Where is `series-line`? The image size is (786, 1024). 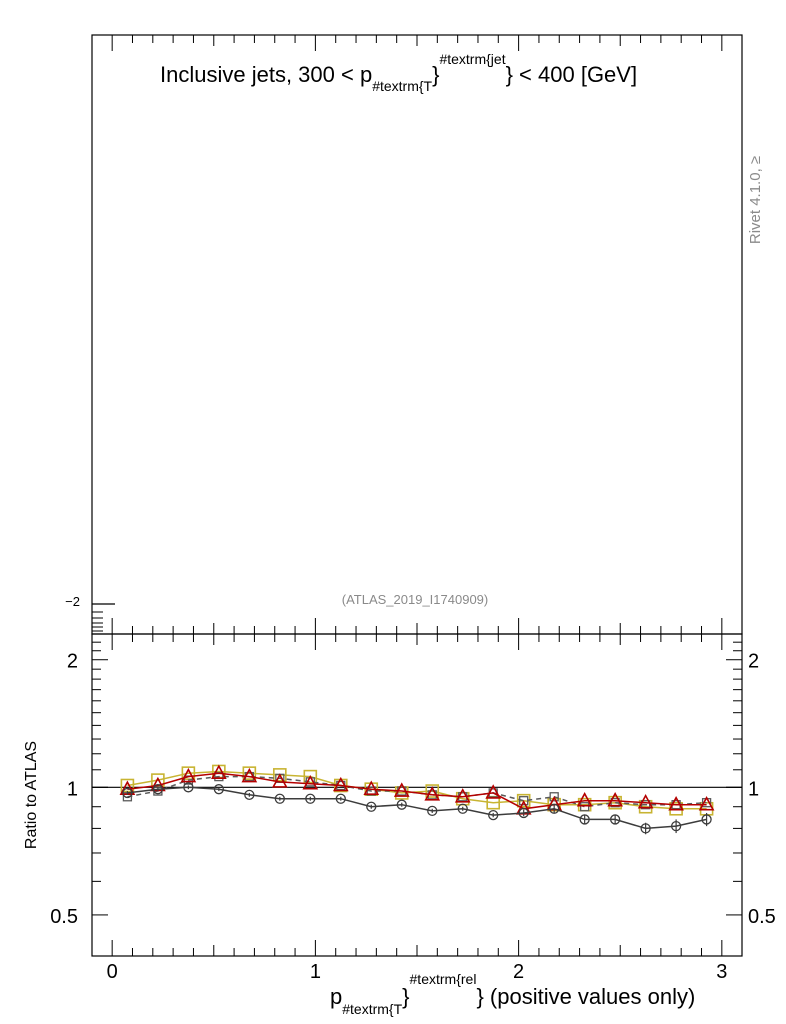 series-line is located at coordinates (417, 791).